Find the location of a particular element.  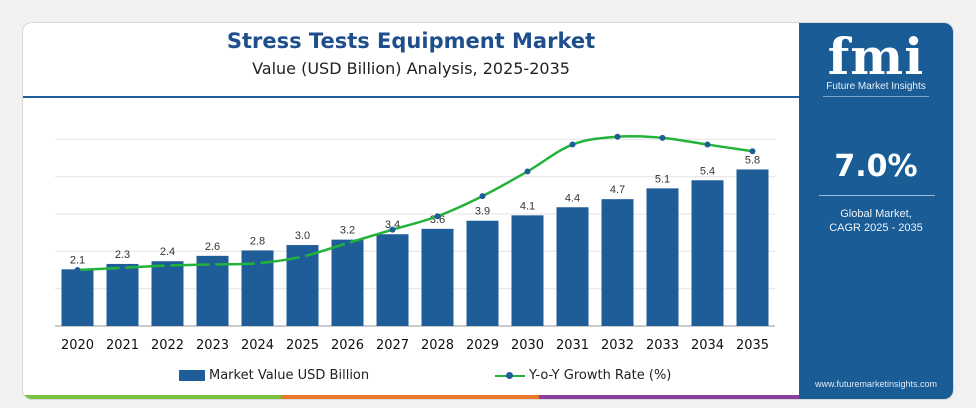

x-tick-2028: 2028 is located at coordinates (437, 345).